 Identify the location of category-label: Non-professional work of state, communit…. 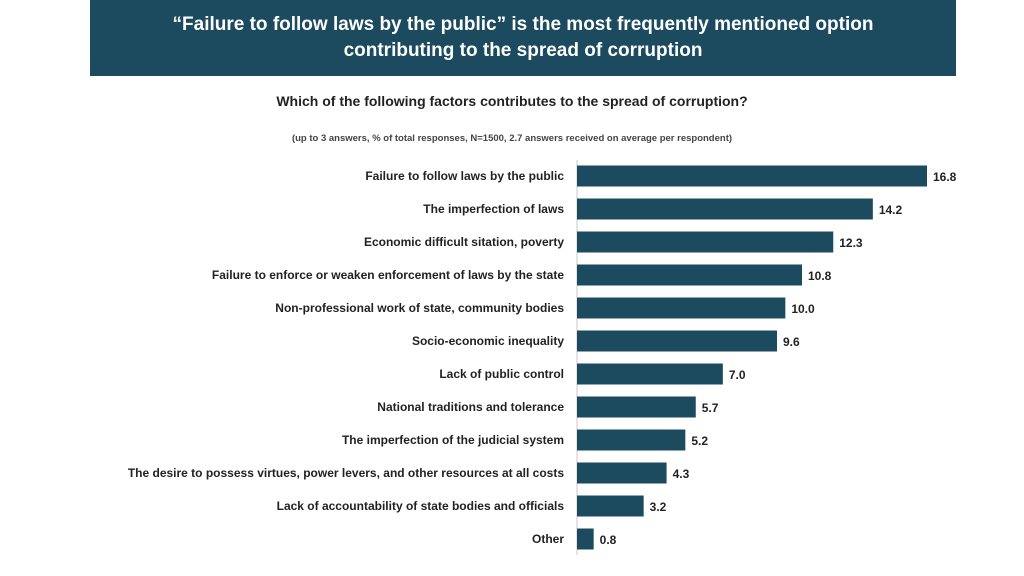
(419, 308).